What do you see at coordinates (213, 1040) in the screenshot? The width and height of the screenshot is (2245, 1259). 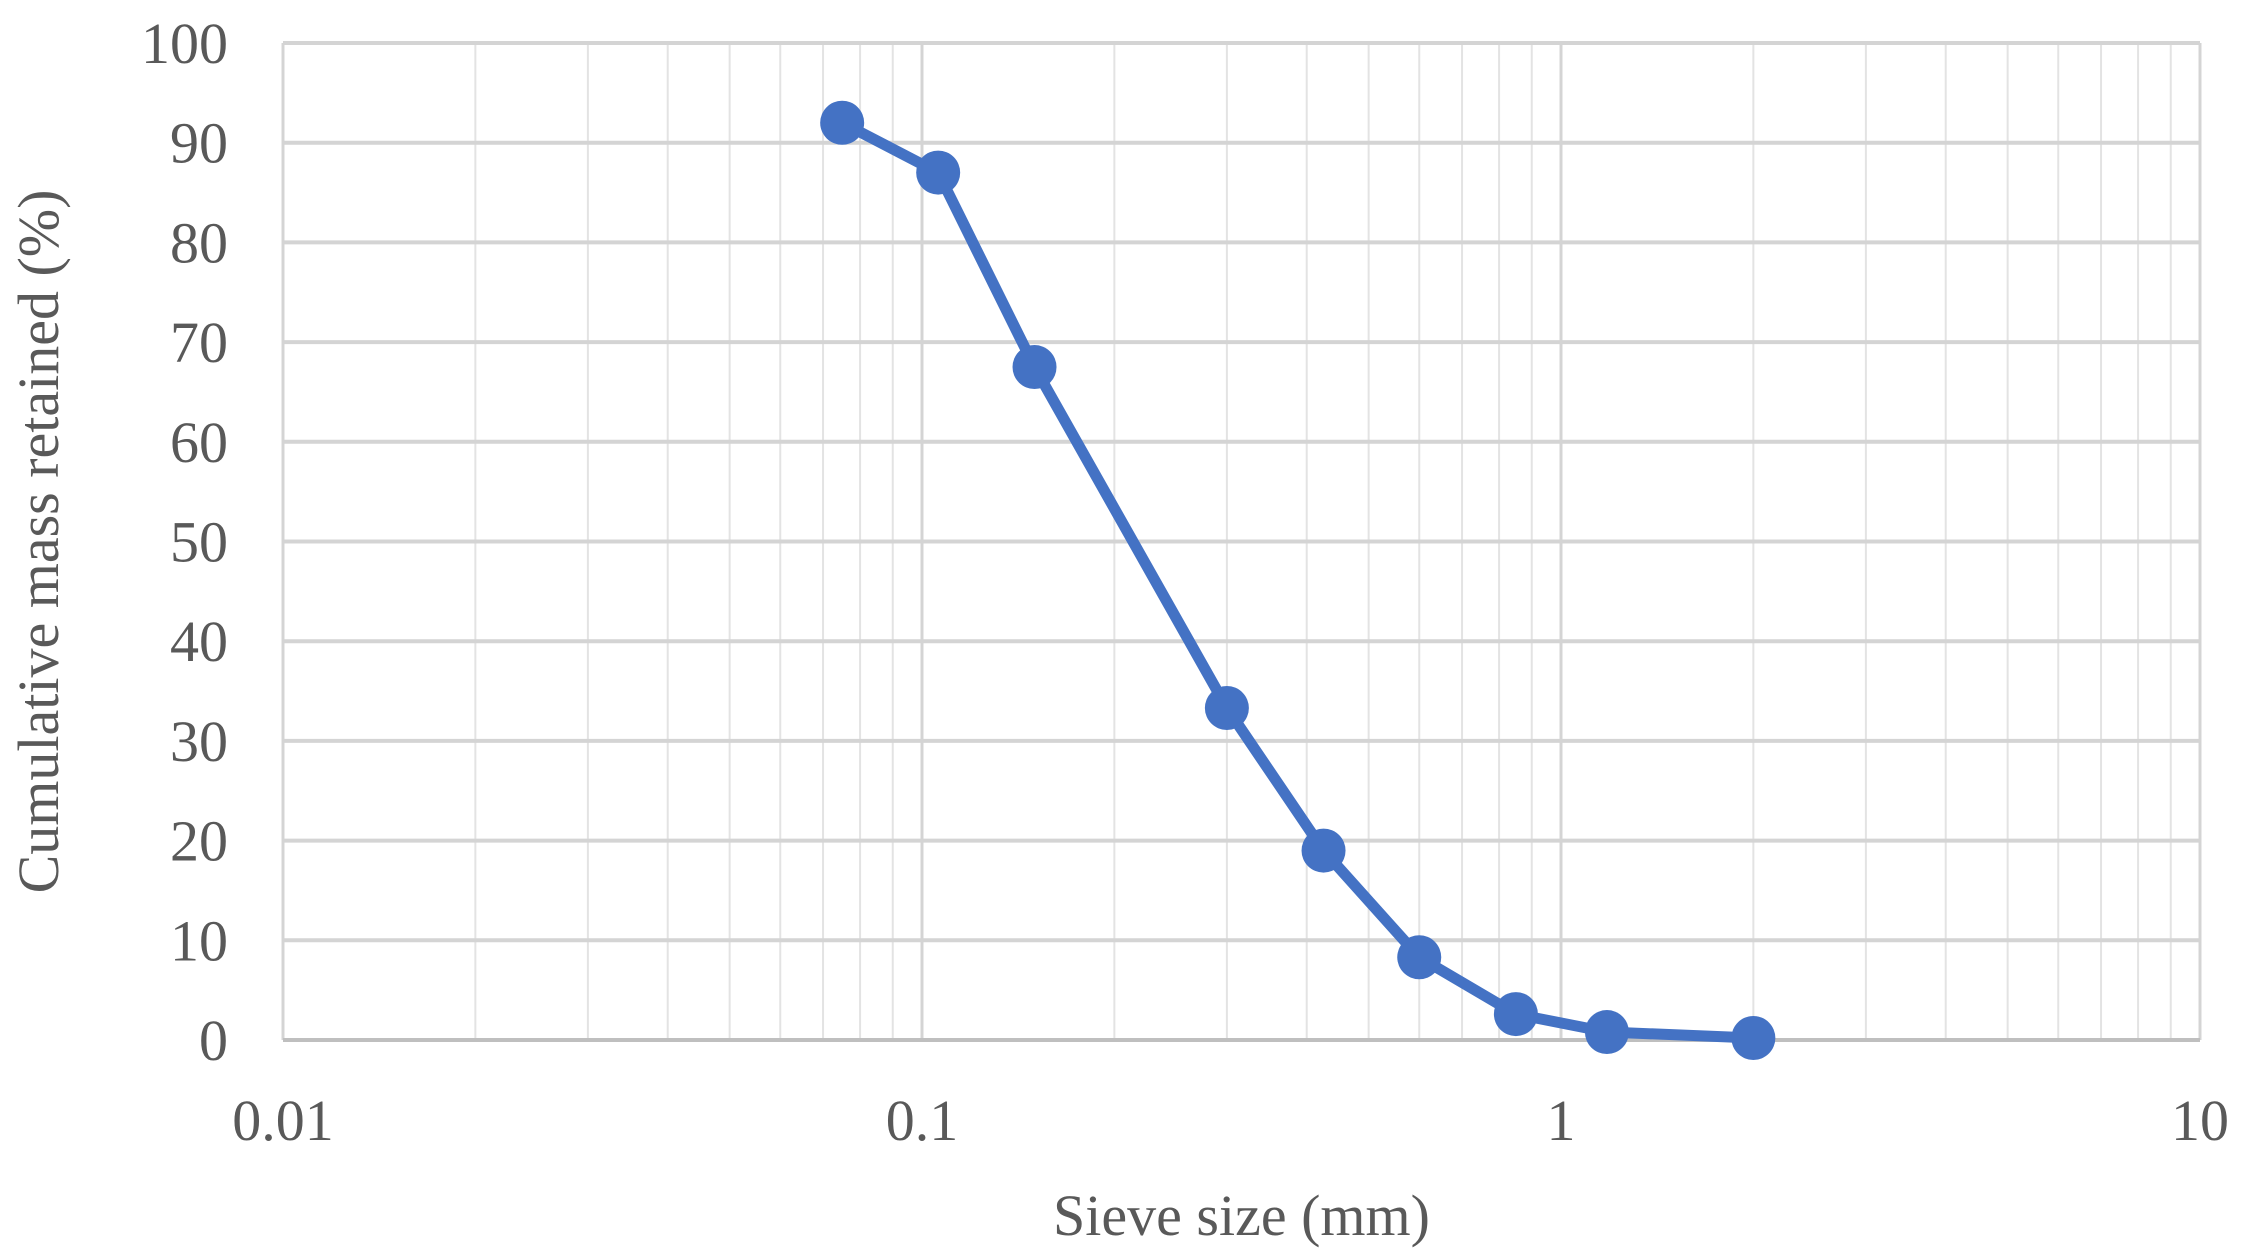 I see `y-tick-label: 0` at bounding box center [213, 1040].